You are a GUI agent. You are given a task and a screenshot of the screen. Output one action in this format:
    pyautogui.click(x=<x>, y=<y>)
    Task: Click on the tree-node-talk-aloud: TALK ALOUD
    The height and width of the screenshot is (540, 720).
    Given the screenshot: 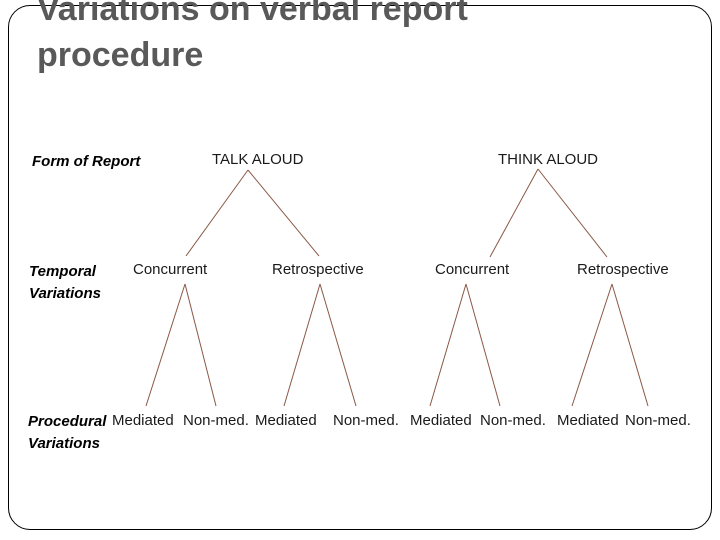 What is the action you would take?
    pyautogui.click(x=258, y=159)
    